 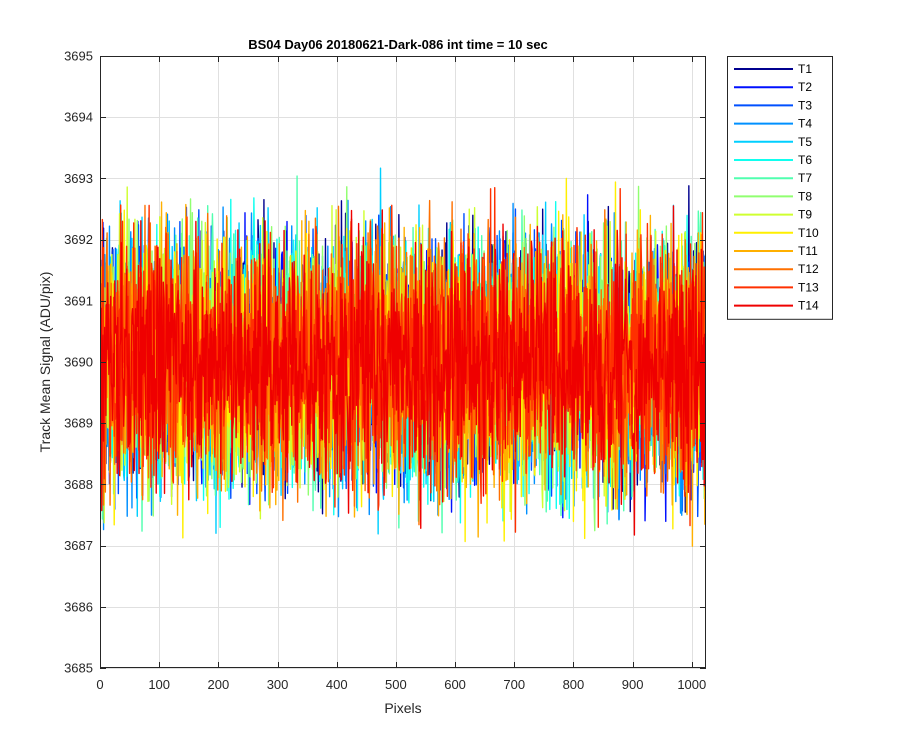 What do you see at coordinates (78, 668) in the screenshot?
I see `y-tick-label: 3685` at bounding box center [78, 668].